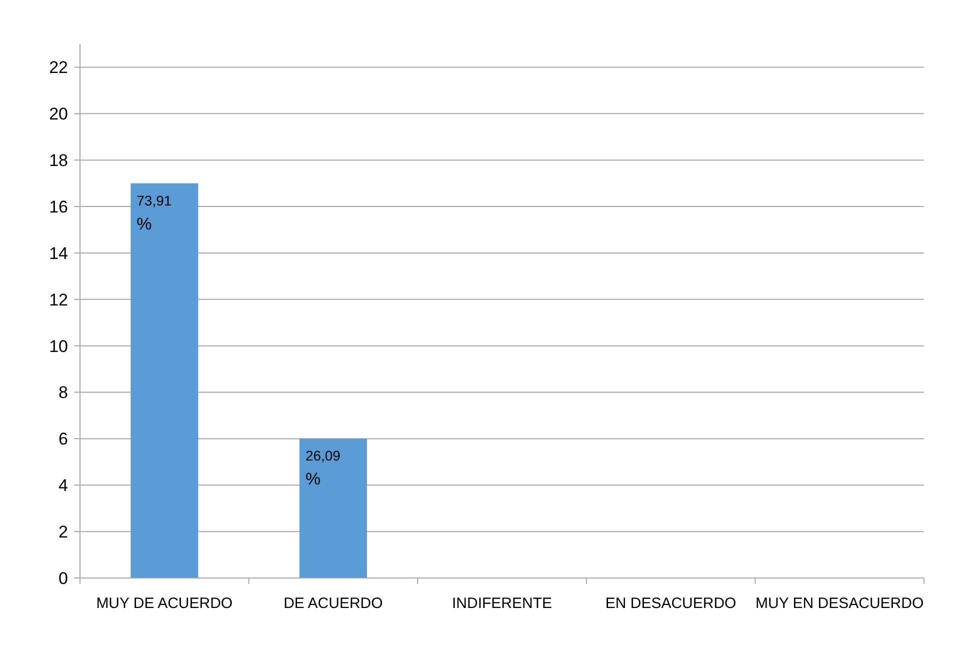 The height and width of the screenshot is (647, 968). I want to click on y-tick-label: 2, so click(63, 532).